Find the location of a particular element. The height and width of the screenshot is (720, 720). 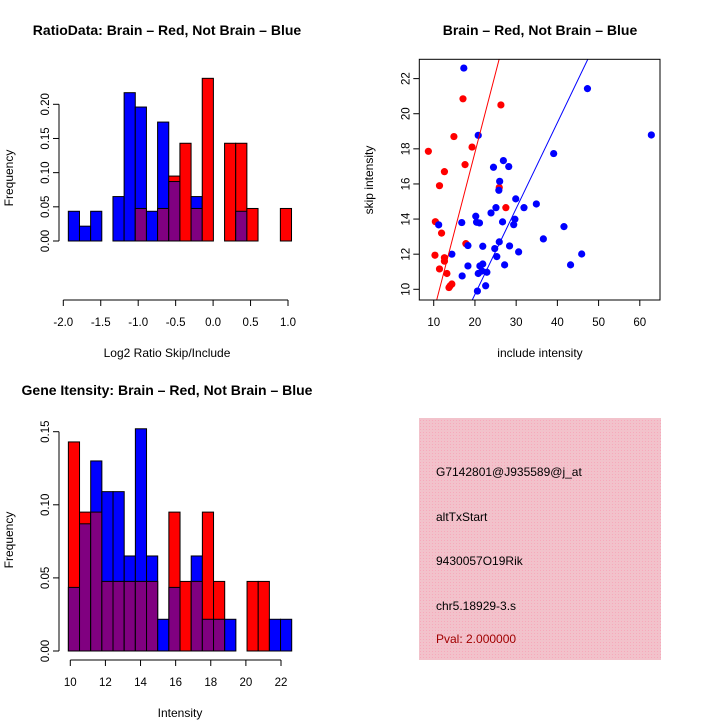

y-tick-label: 12 is located at coordinates (406, 254).